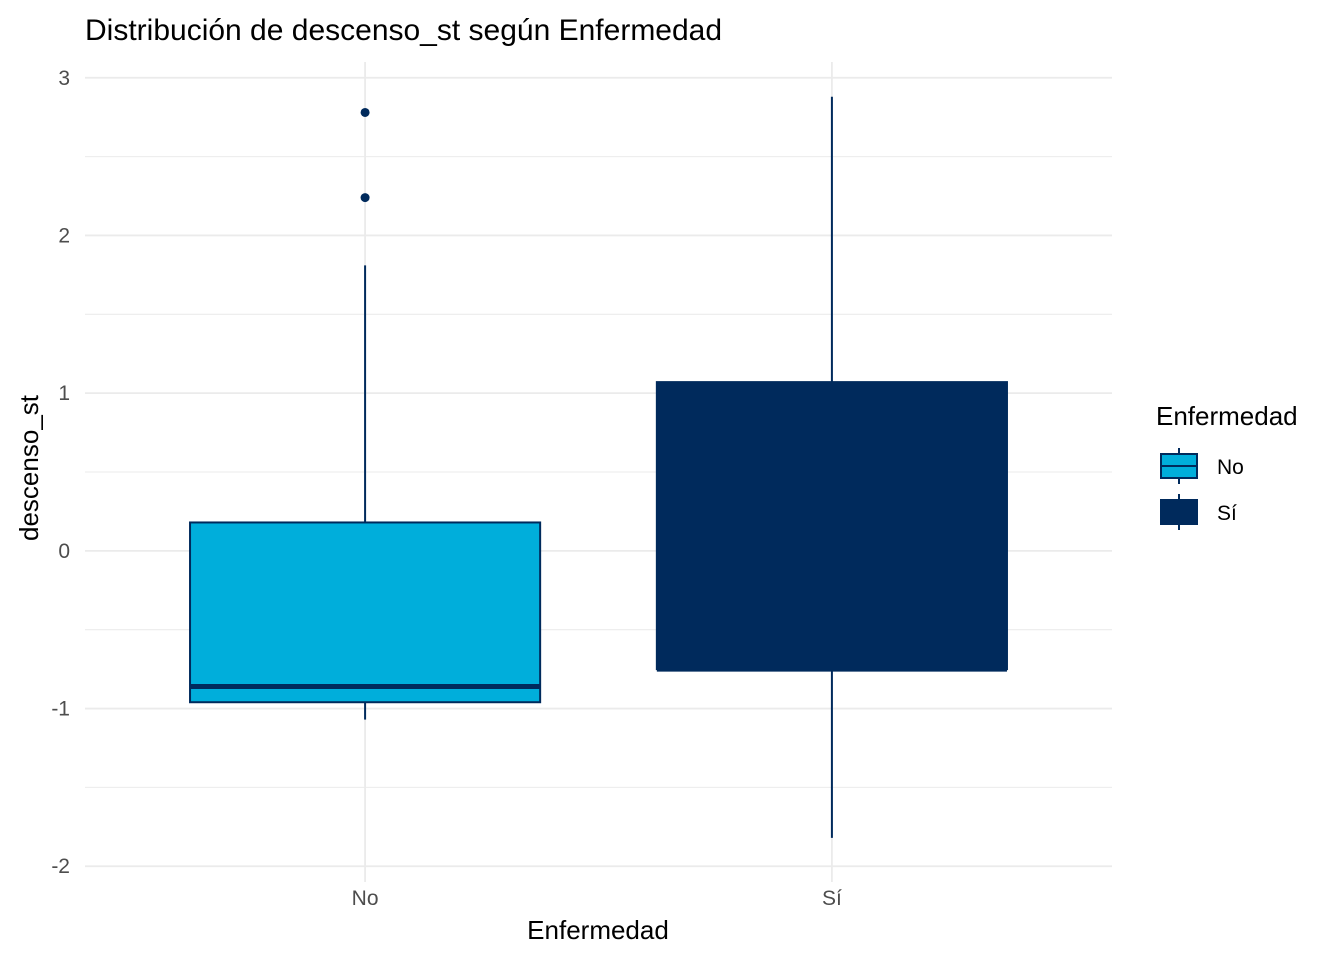  Describe the element at coordinates (1198, 512) in the screenshot. I see `legend-key-si: Sí` at that location.